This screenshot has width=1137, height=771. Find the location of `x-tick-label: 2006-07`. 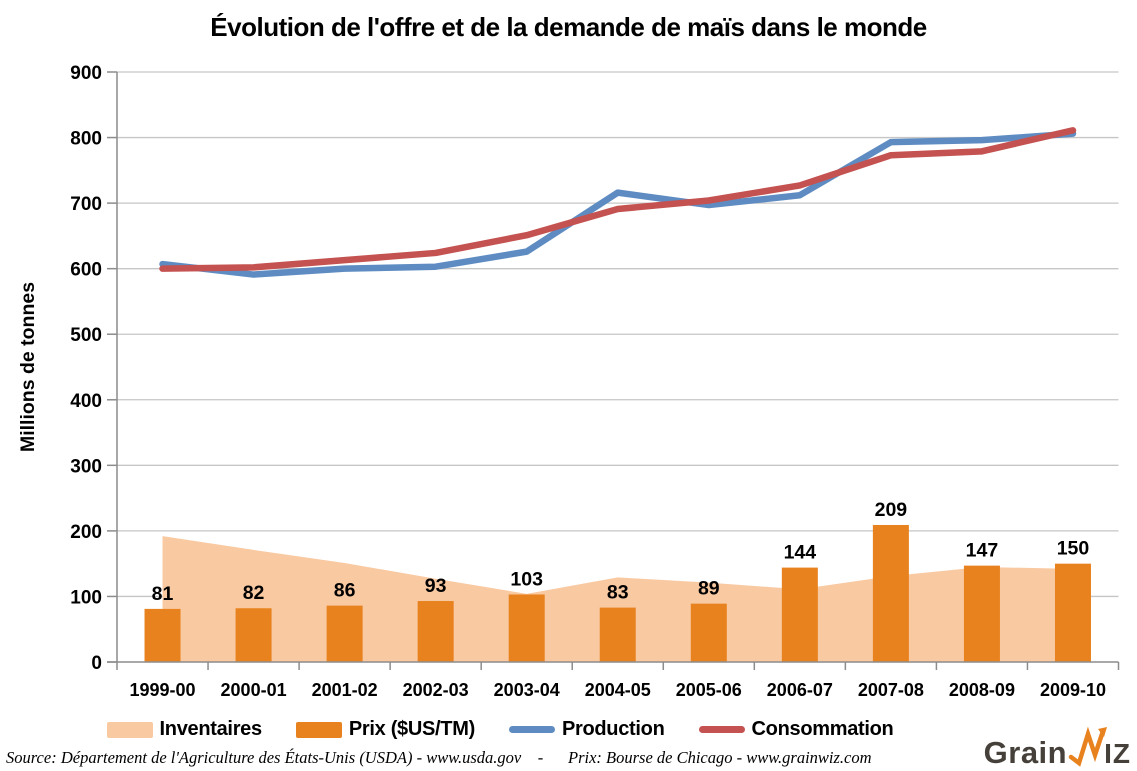

x-tick-label: 2006-07 is located at coordinates (800, 690).